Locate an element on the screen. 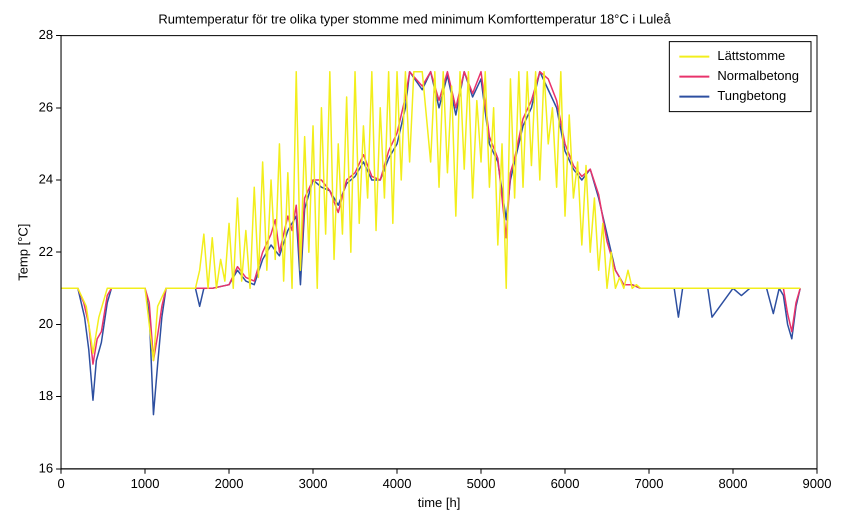 This screenshot has height=519, width=843. x-tick-label: 1000 is located at coordinates (145, 484).